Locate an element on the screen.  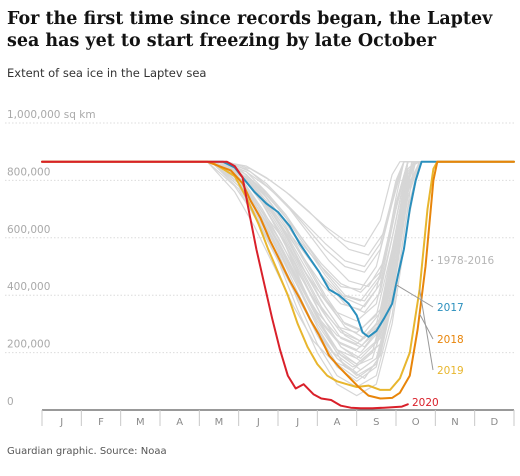
series-labels-layer: 1978-2016 2017 2018 2019 2020 is located at coordinates (445, 332).